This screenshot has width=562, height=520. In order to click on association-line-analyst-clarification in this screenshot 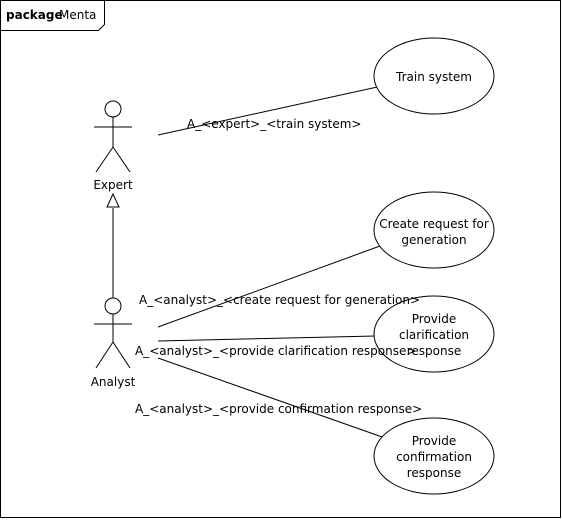, I will do `click(267, 338)`.